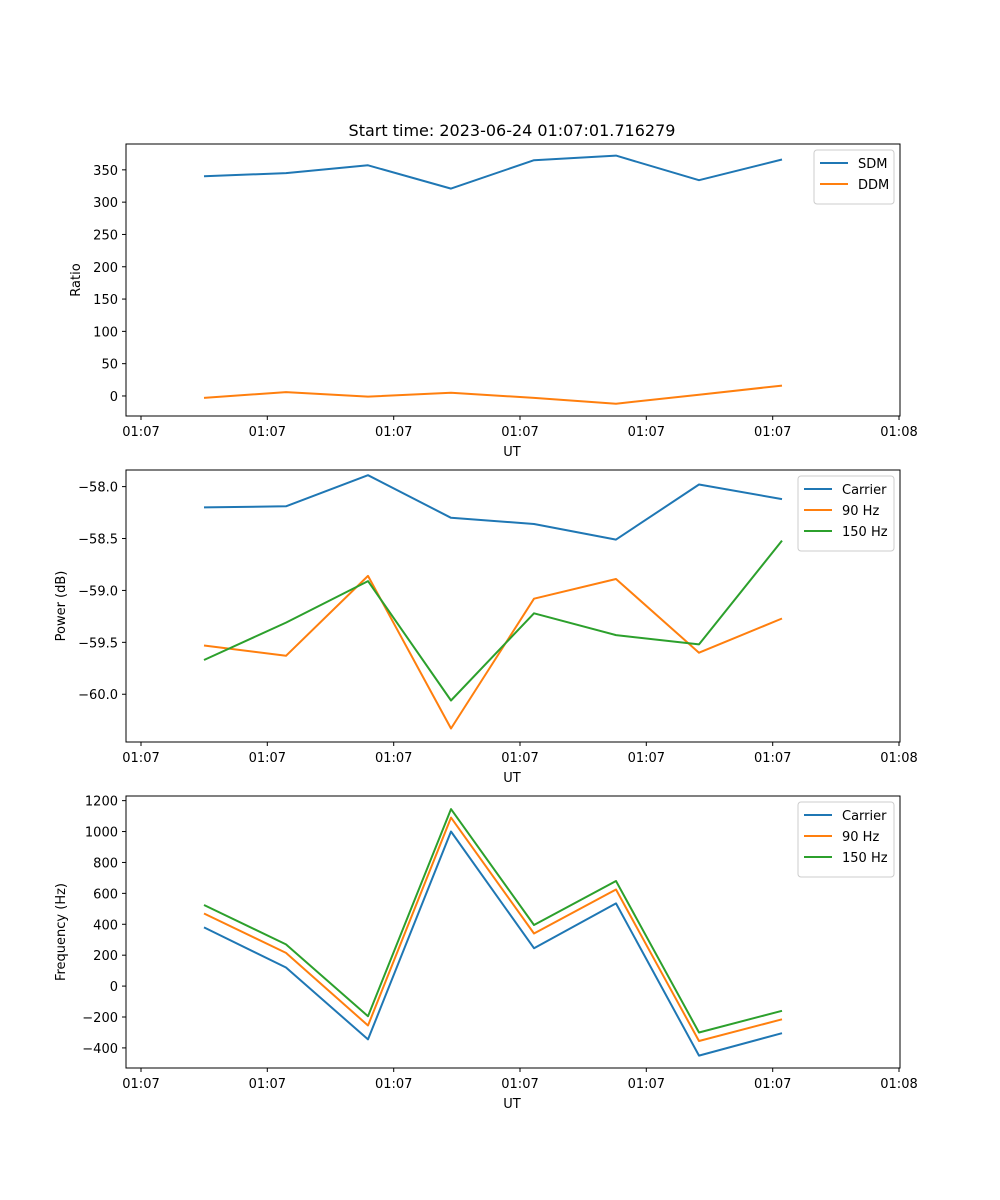  Describe the element at coordinates (872, 164) in the screenshot. I see `legend-label: SDM` at that location.